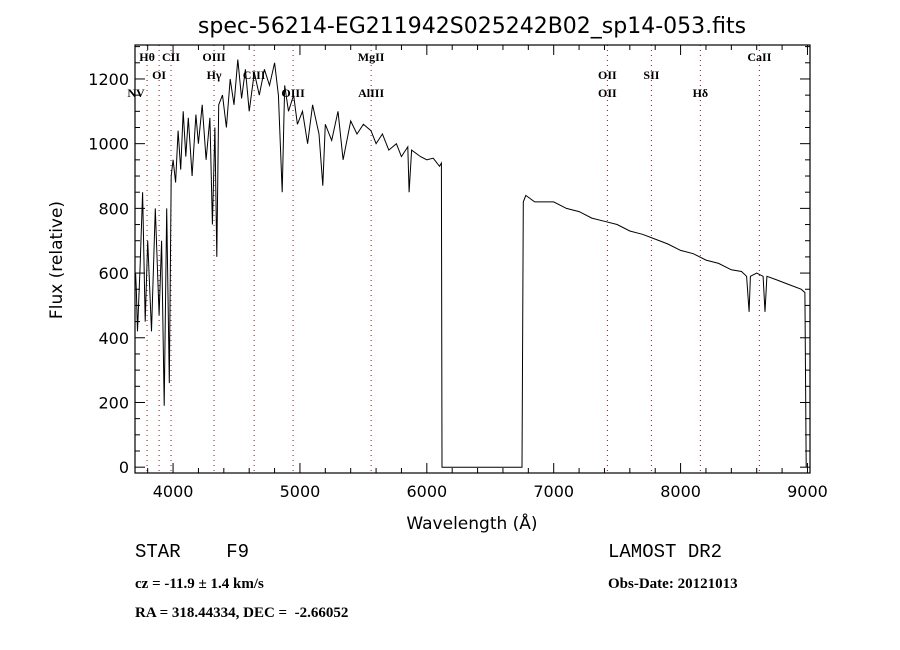 Image resolution: width=900 pixels, height=650 pixels. What do you see at coordinates (426, 491) in the screenshot?
I see `x-tick-label: 6000` at bounding box center [426, 491].